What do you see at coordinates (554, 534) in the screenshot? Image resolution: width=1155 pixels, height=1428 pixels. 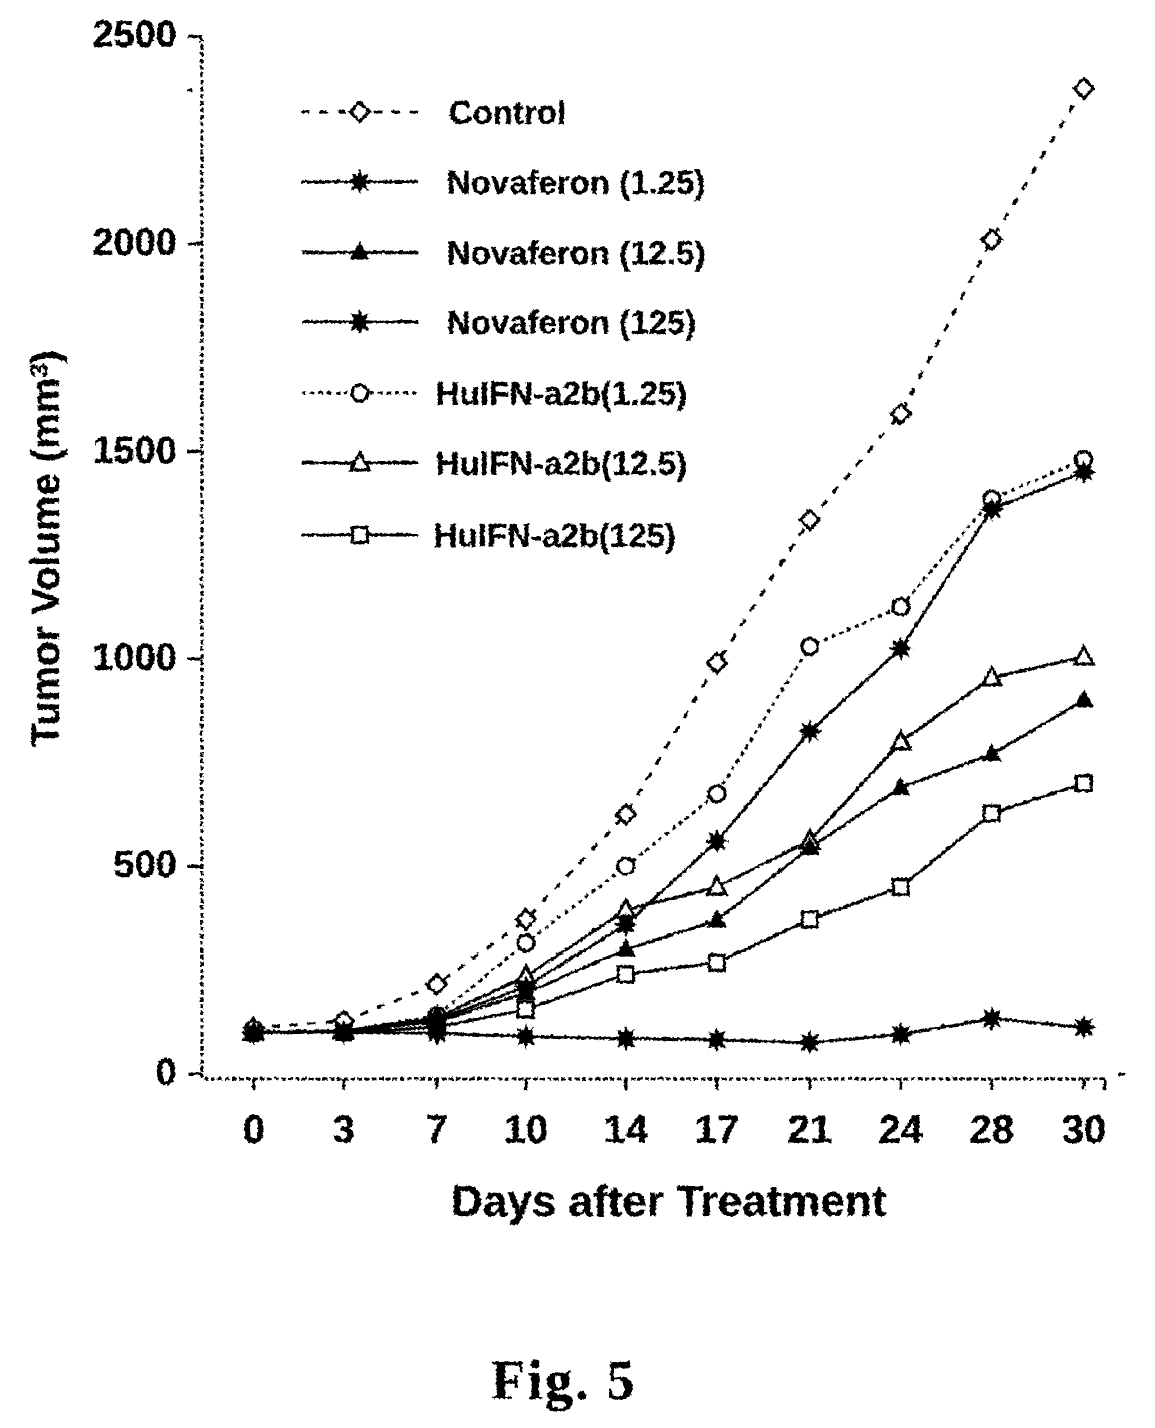 I see `svg-text: HuIFN-a2b(125)` at bounding box center [554, 534].